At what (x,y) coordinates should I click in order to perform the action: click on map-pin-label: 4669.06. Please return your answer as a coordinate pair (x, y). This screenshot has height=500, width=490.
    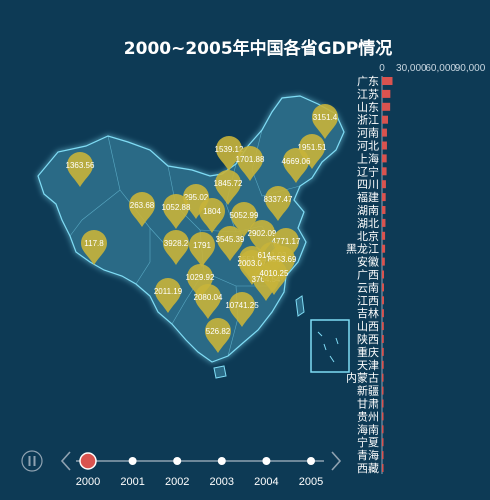
    Looking at the image, I should click on (296, 161).